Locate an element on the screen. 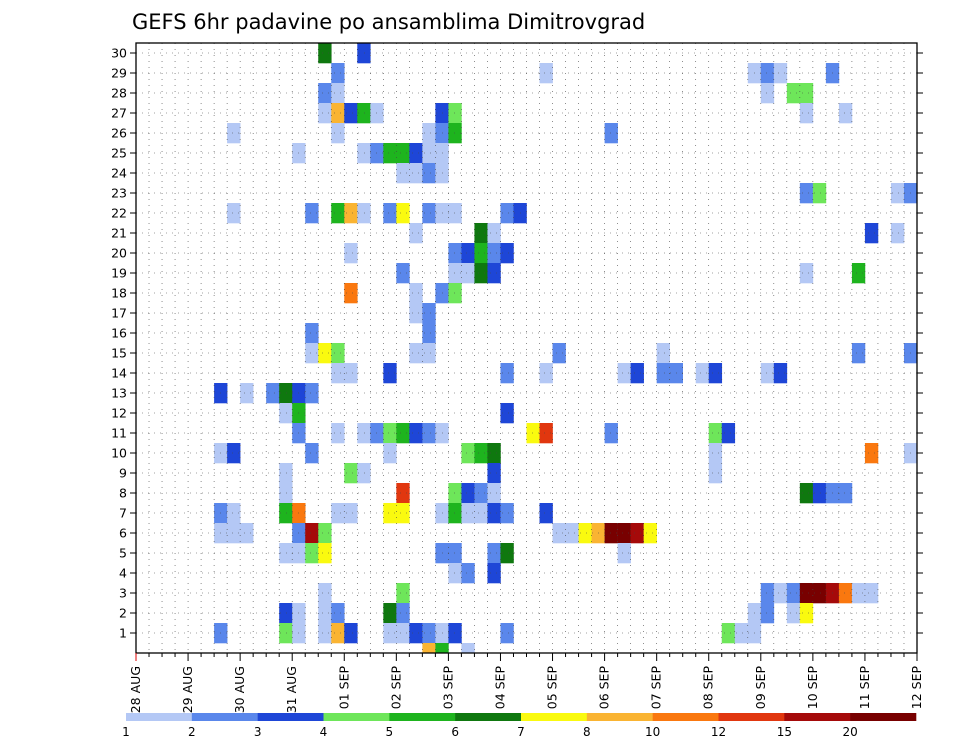  y-tick-label: 22 is located at coordinates (119, 213).